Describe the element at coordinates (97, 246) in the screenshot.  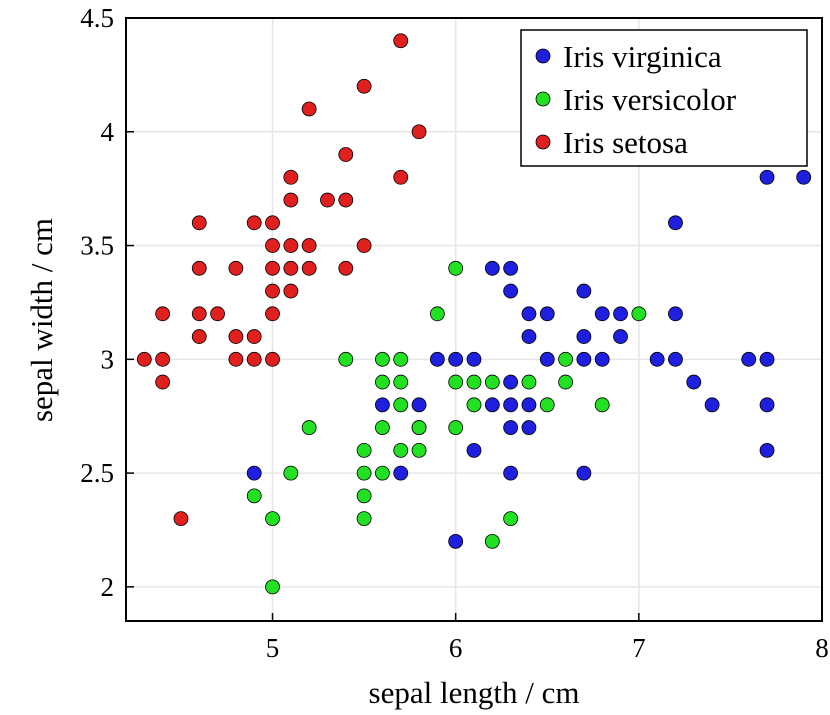
I see `y-tick-label: 3.5` at that location.